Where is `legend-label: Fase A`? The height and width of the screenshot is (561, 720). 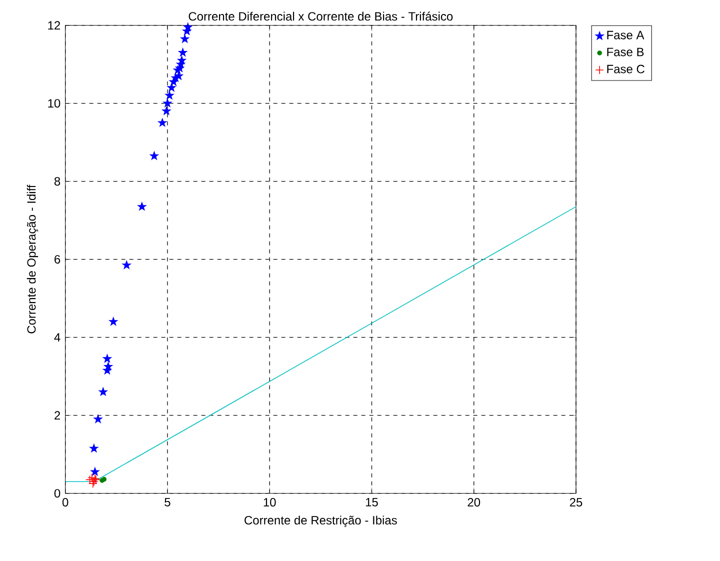 legend-label: Fase A is located at coordinates (625, 35).